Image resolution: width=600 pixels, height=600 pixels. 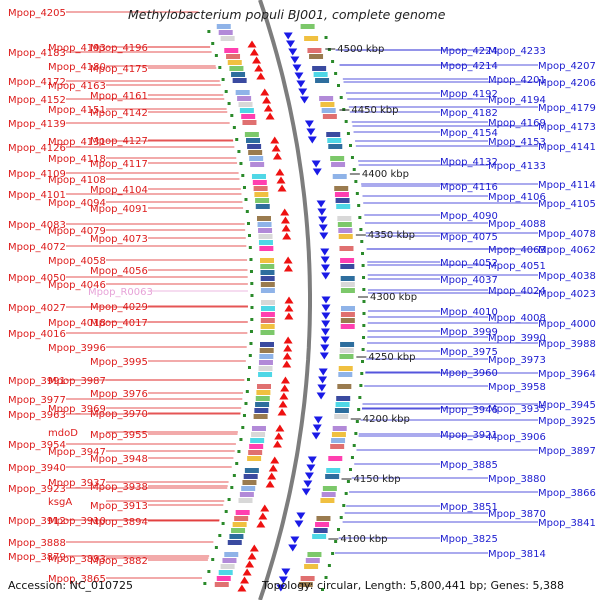 What do you see at coordinates (119, 561) in the screenshot?
I see `gene-label-left: Mpop_3882` at bounding box center [119, 561].